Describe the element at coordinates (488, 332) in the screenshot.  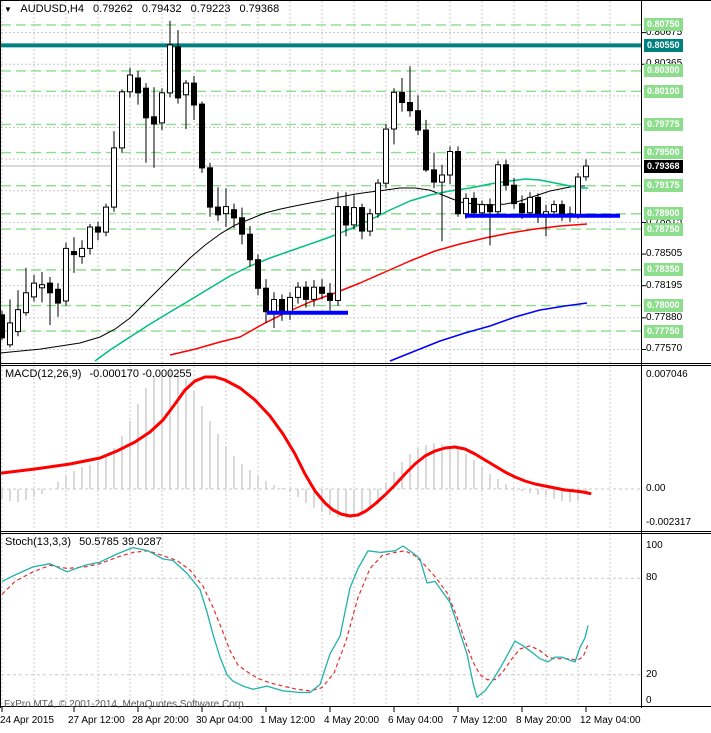
I see `ma-blue-line` at that location.